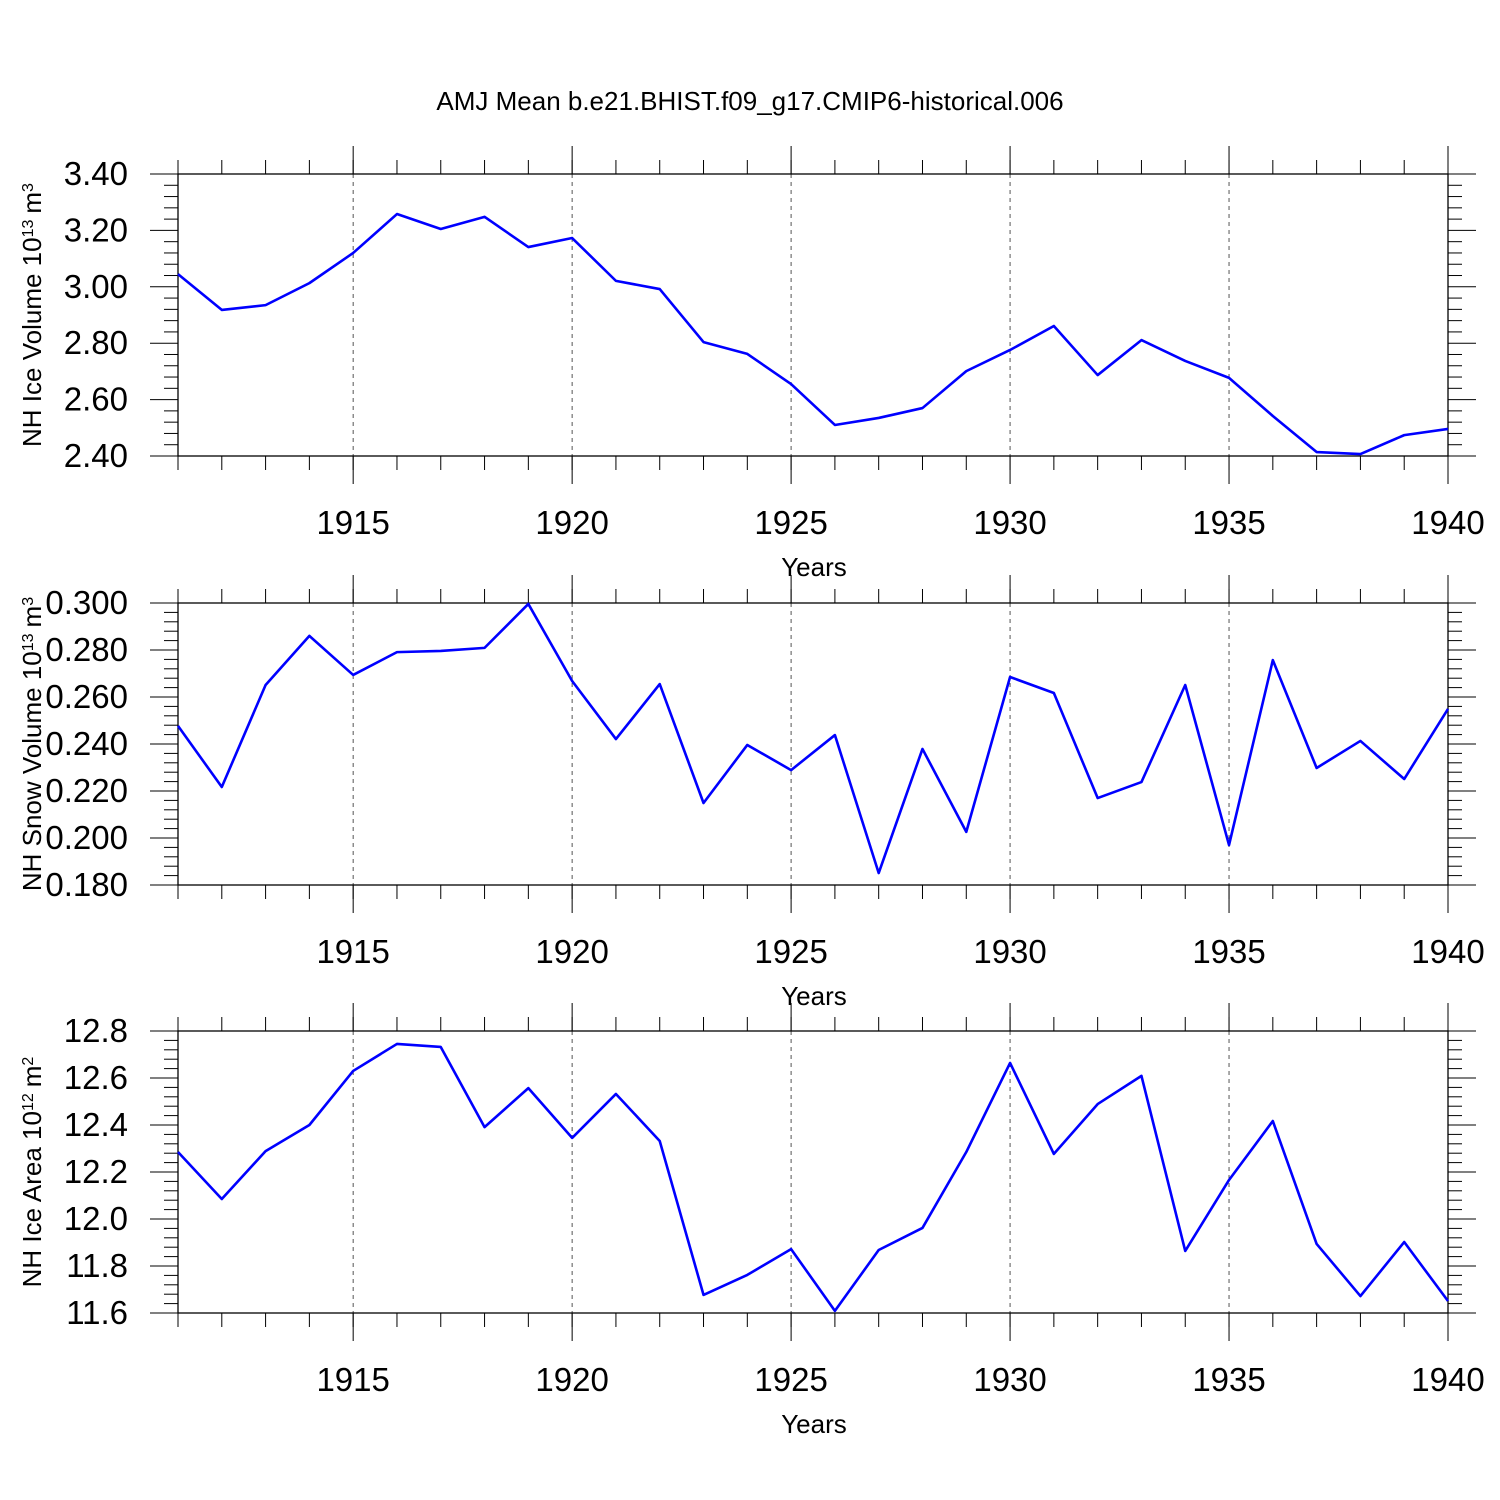 The image size is (1500, 1500). What do you see at coordinates (86, 884) in the screenshot?
I see `y-tick-label: 0.180` at bounding box center [86, 884].